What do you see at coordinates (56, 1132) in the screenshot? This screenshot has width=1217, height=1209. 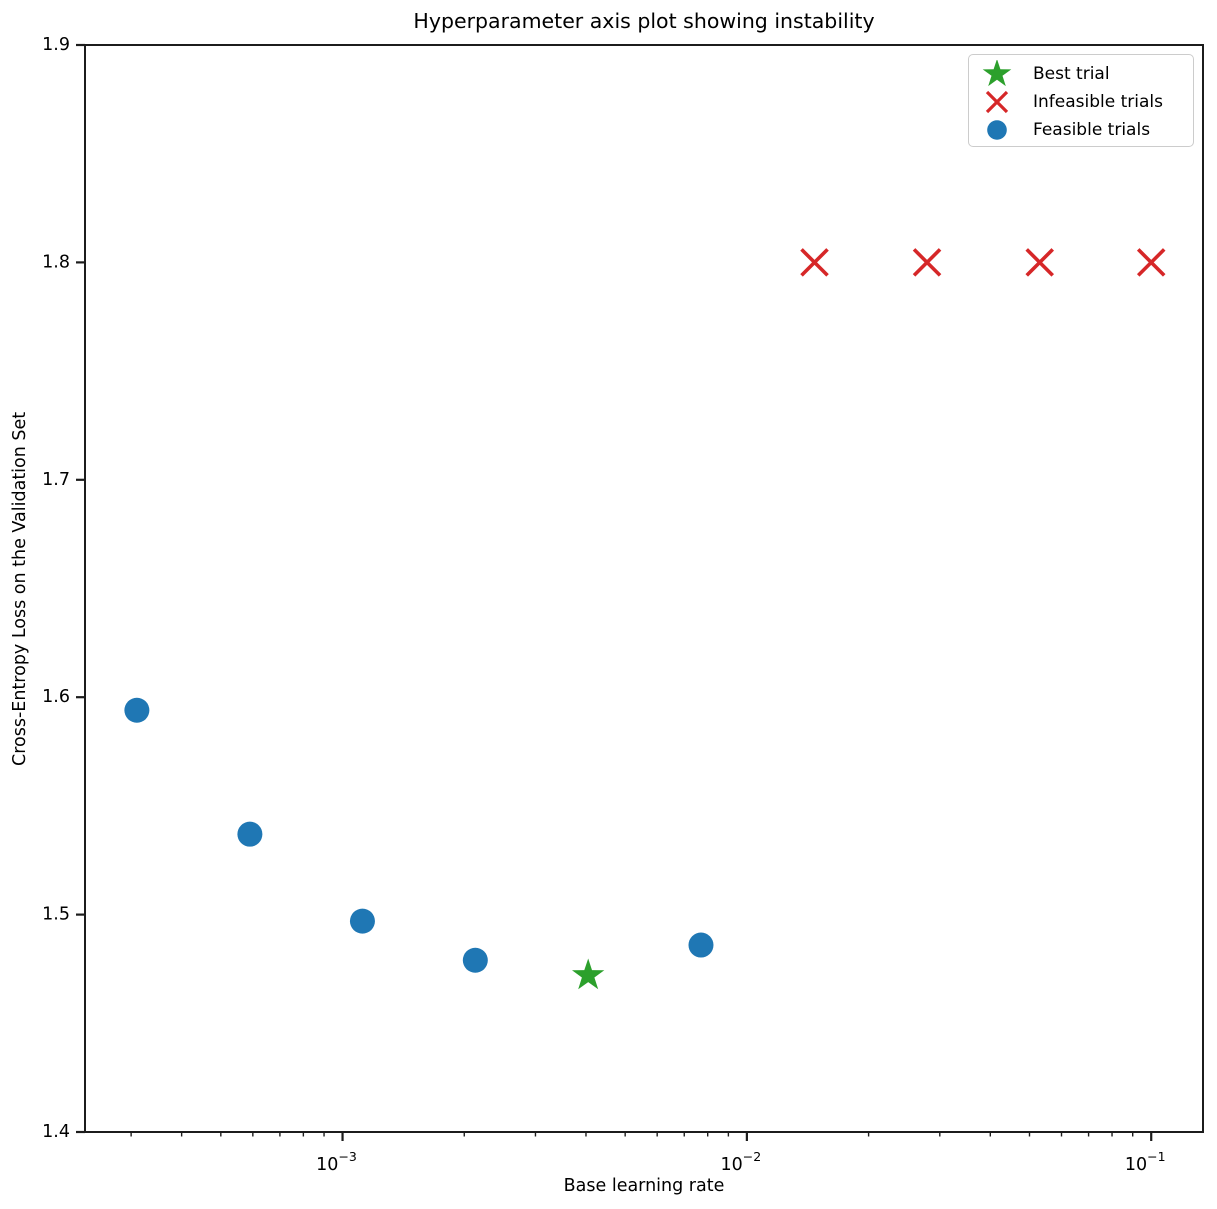 I see `y-tick-label: 1.4` at bounding box center [56, 1132].